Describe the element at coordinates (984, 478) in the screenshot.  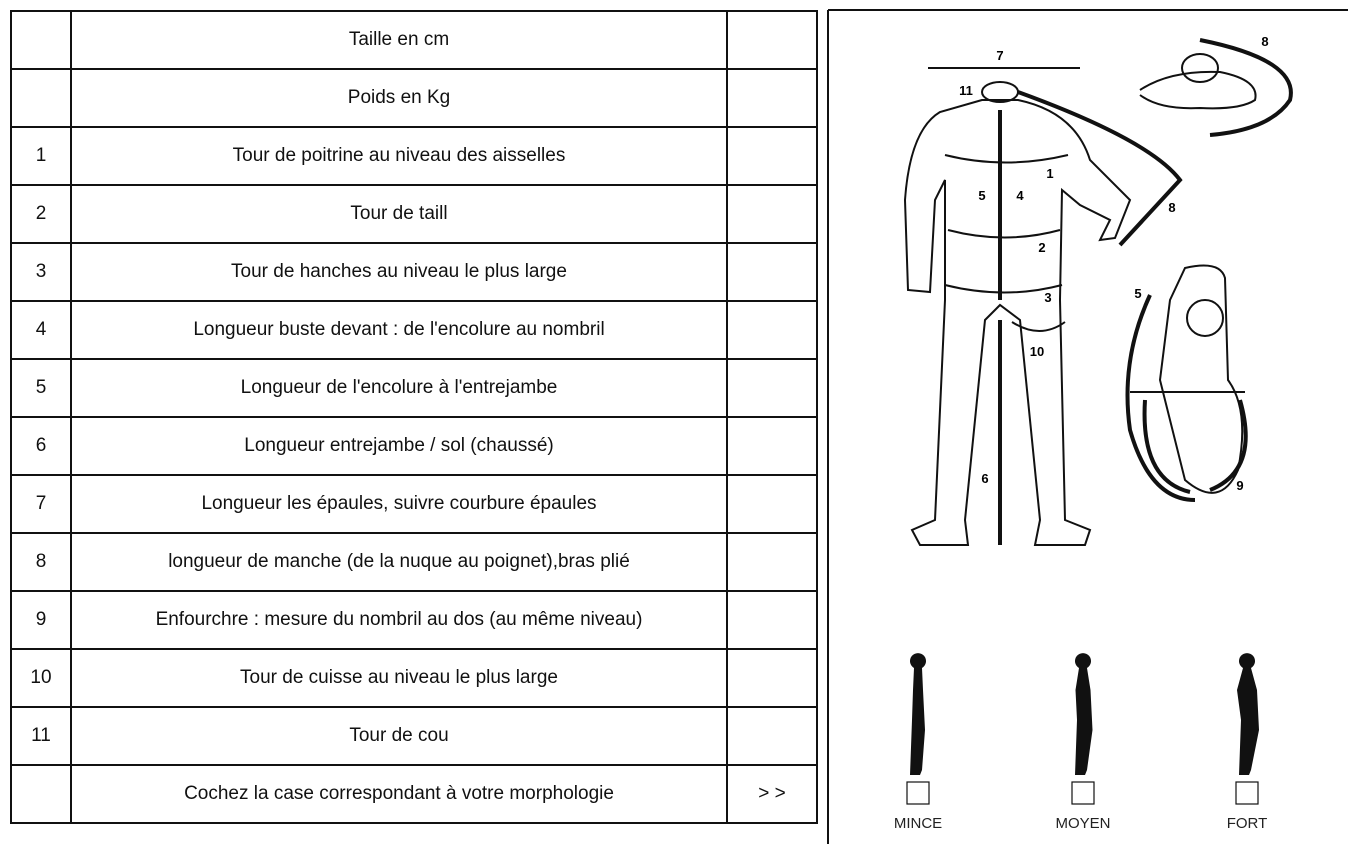
I see `diagram-marker: 6` at that location.